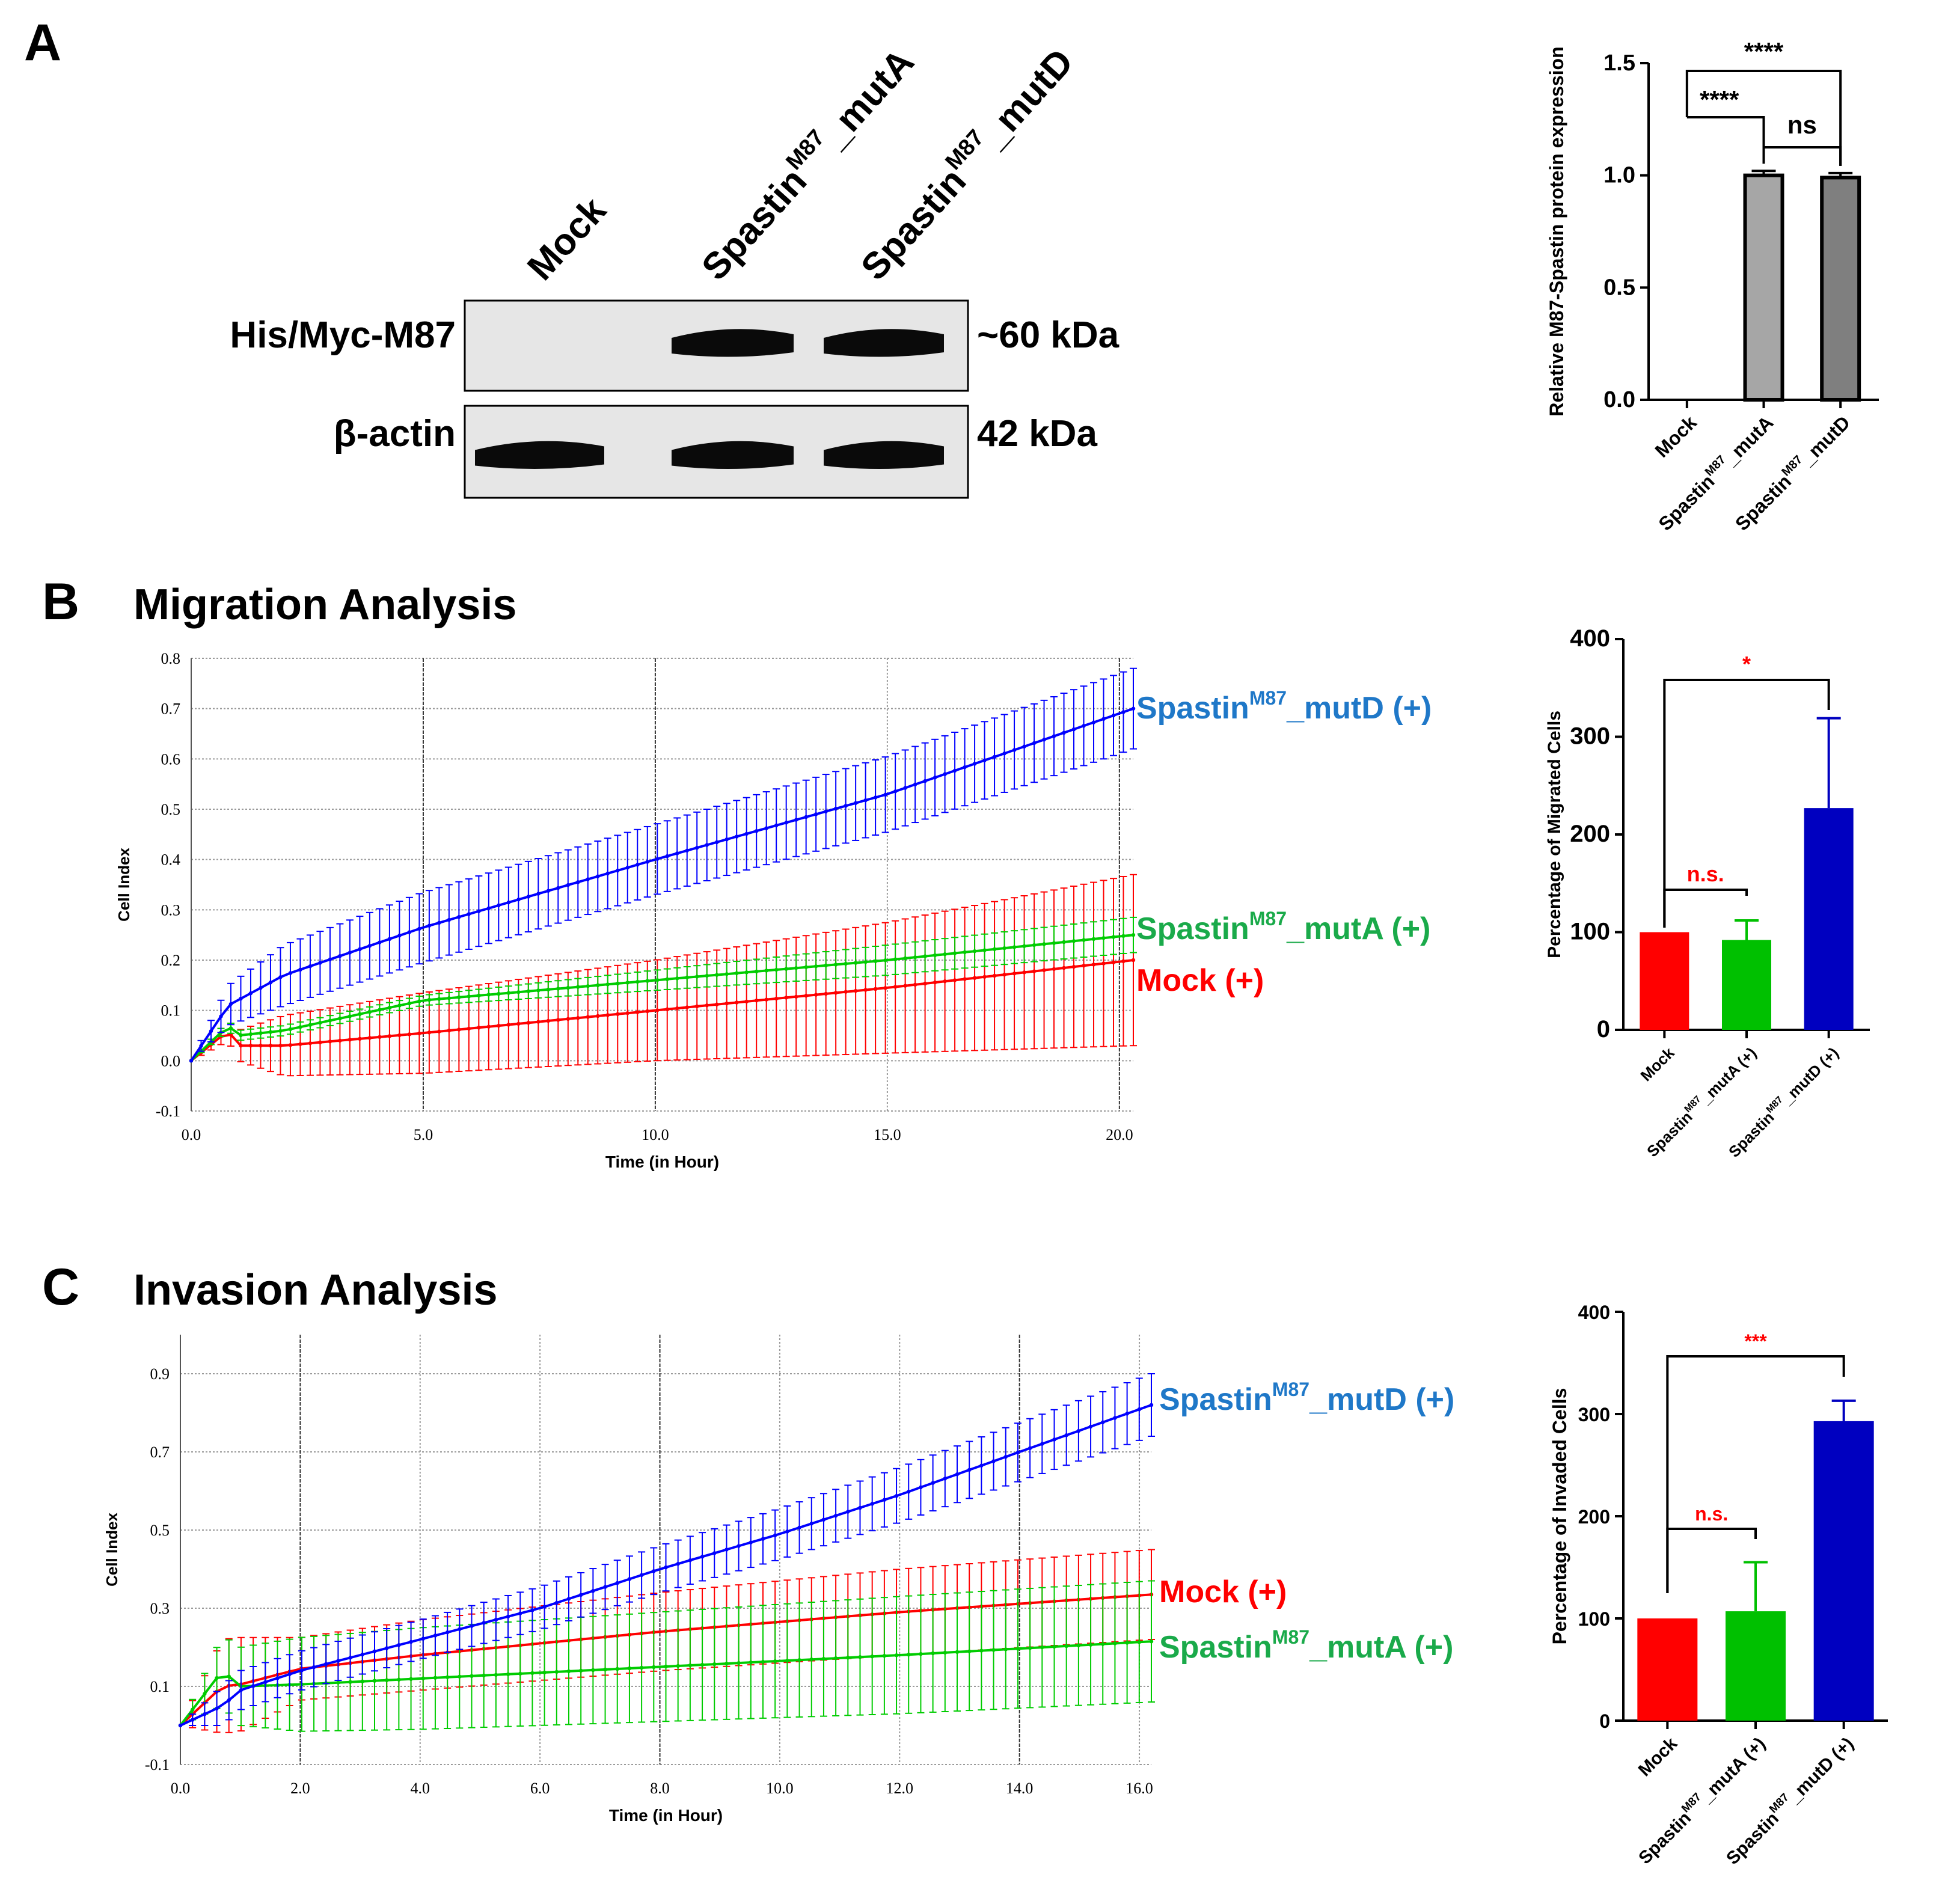  Describe the element at coordinates (1200, 980) in the screenshot. I see `series-label: Mock (+)` at that location.